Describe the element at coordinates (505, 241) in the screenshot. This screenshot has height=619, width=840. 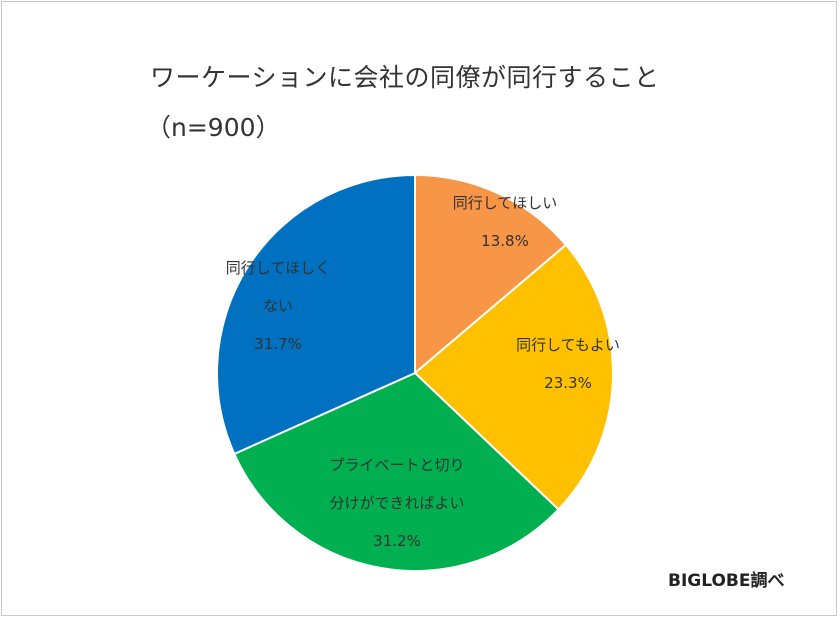
I see `slice-value-label-0: 13.8%` at that location.